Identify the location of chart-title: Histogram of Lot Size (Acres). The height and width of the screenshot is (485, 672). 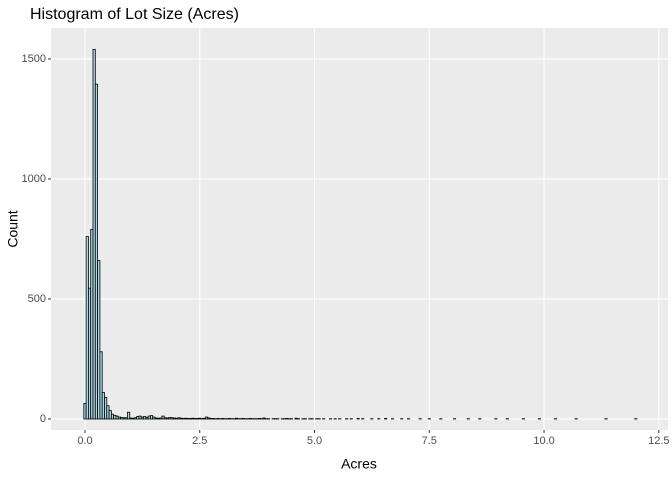
(134, 14).